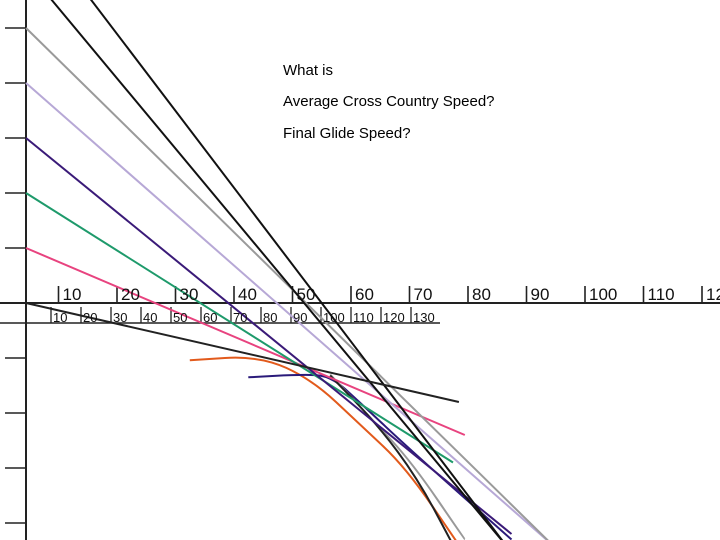  I want to click on x-bottom-tick-label: 10, so click(60, 317).